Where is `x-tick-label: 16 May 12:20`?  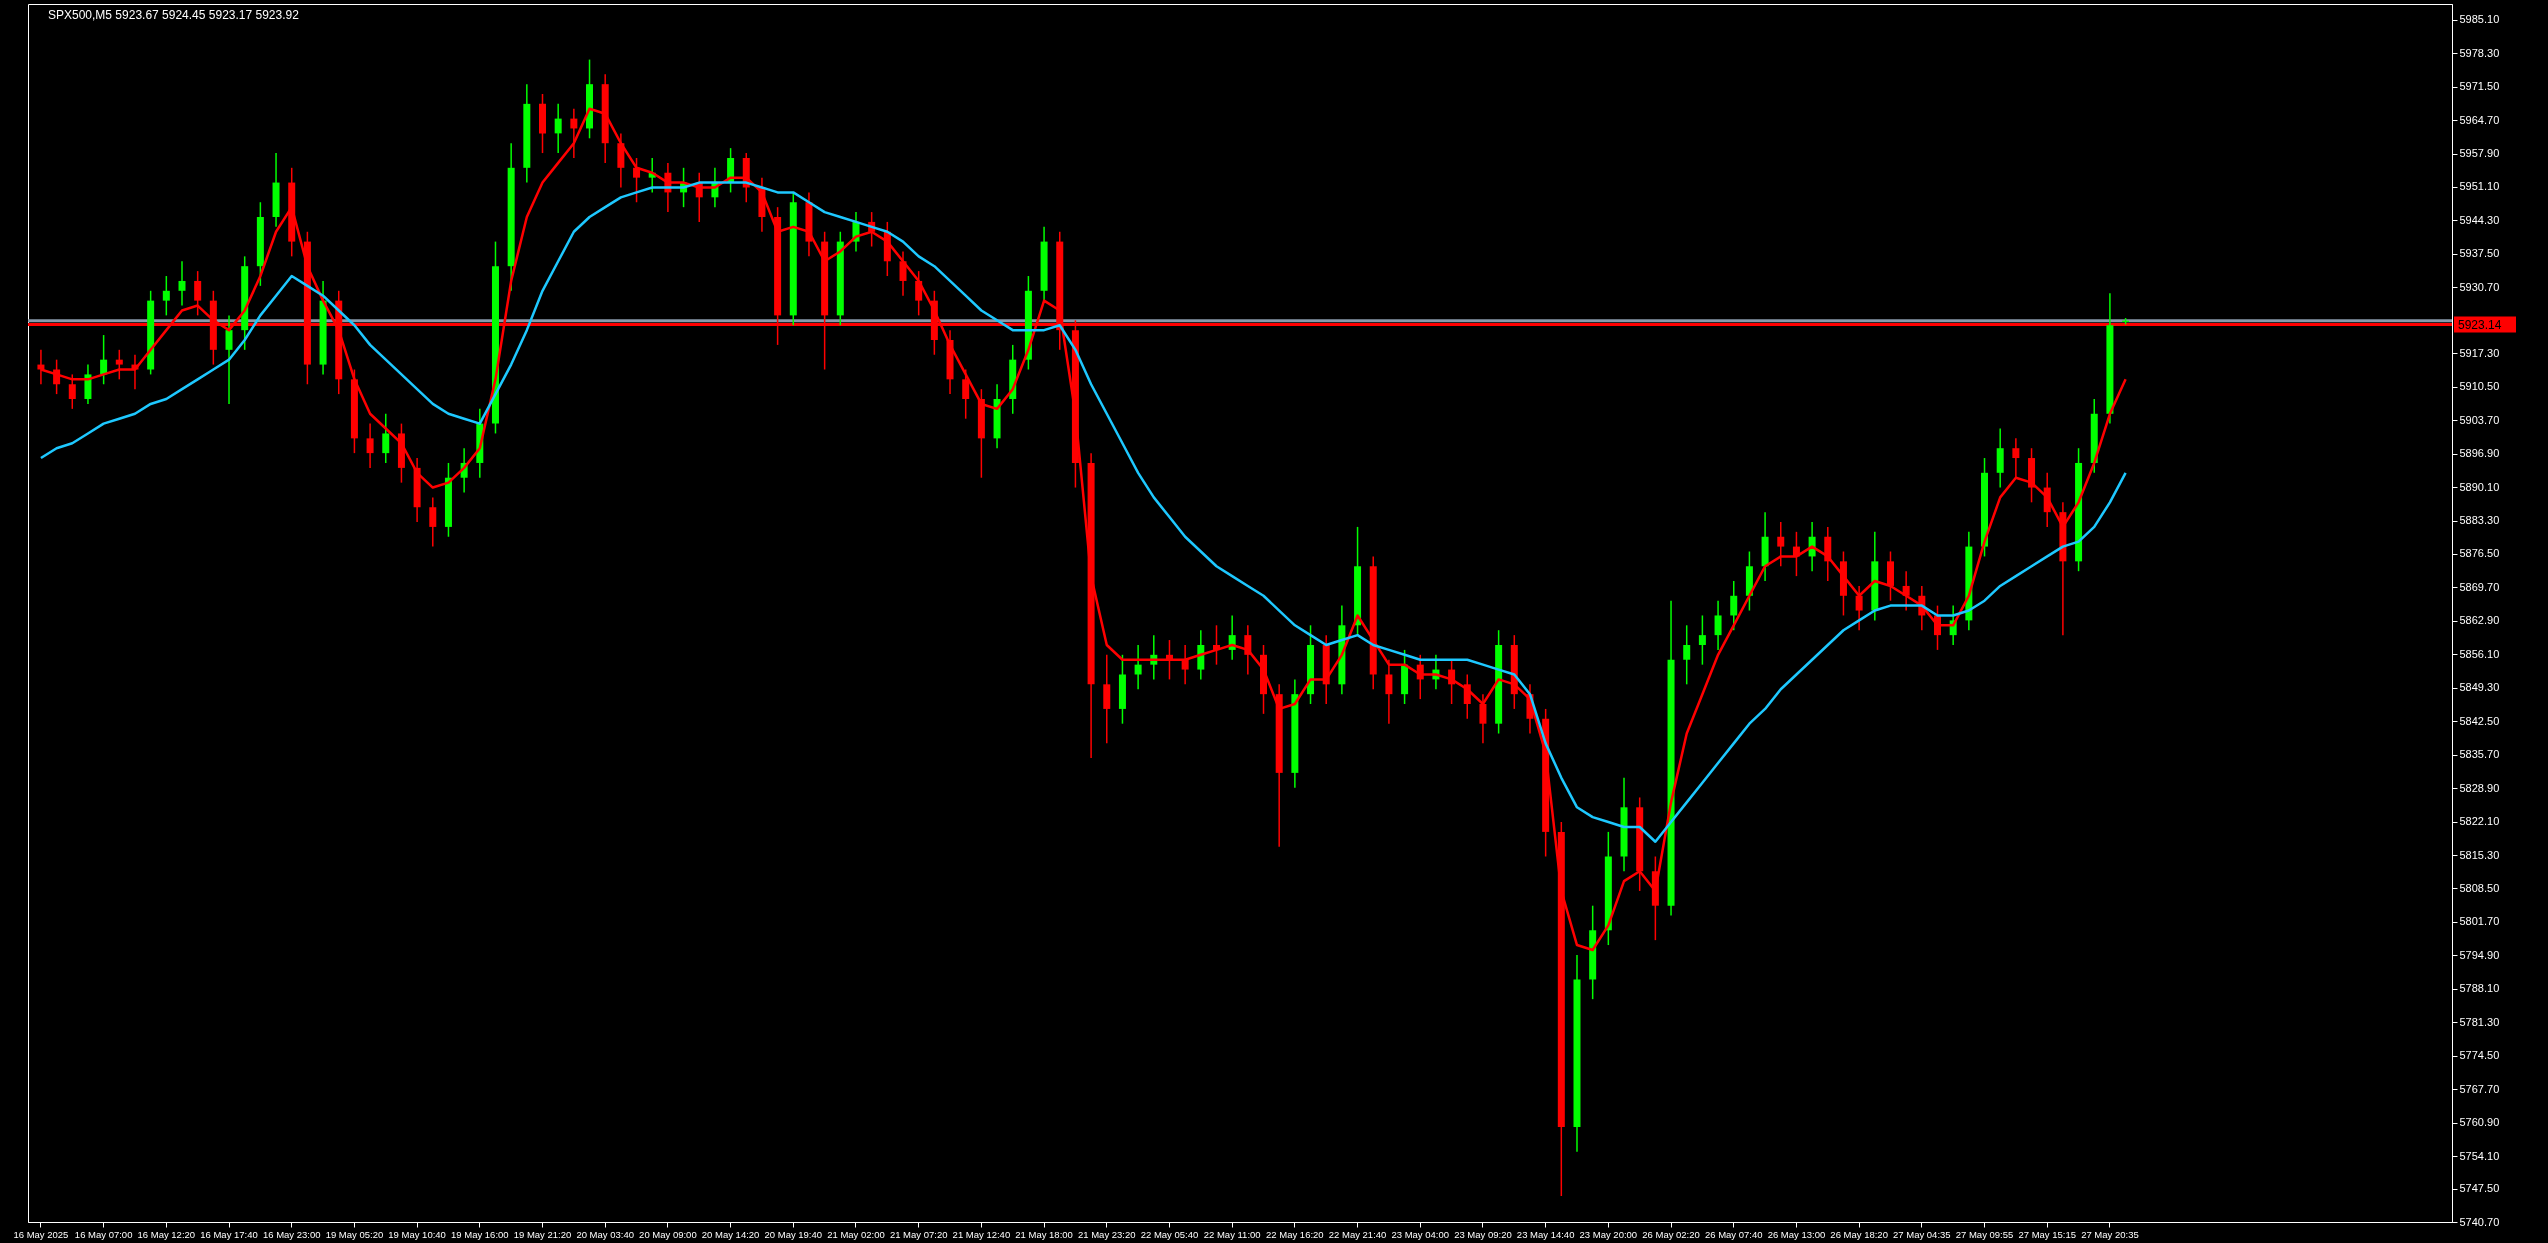
x-tick-label: 16 May 12:20 is located at coordinates (166, 1234).